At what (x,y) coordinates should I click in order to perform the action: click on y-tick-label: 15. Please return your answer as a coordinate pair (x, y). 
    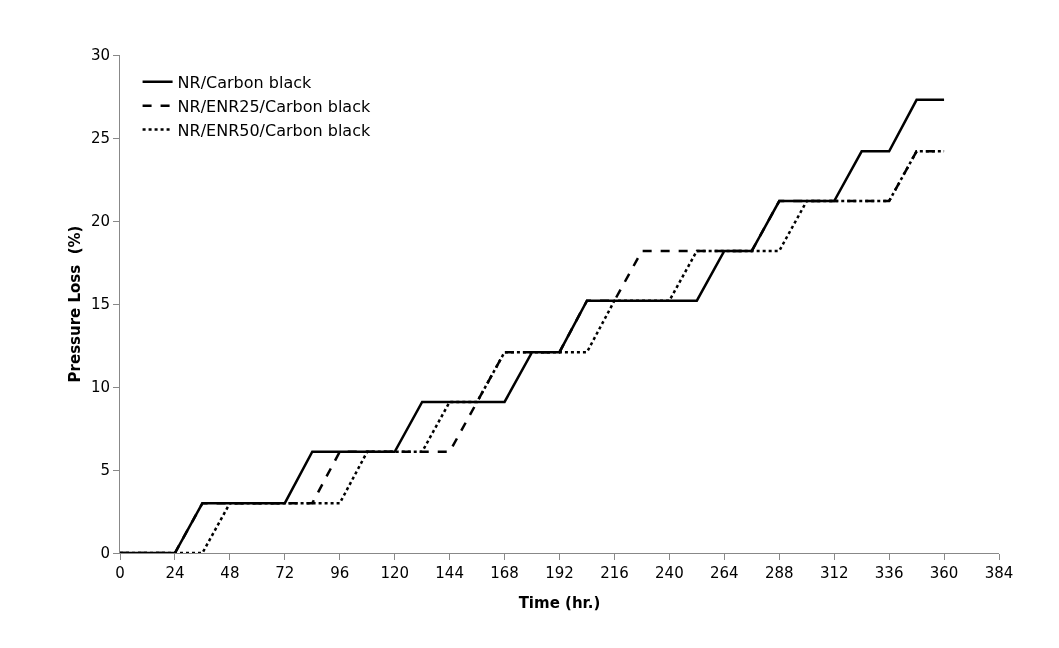
    Looking at the image, I should click on (100, 304).